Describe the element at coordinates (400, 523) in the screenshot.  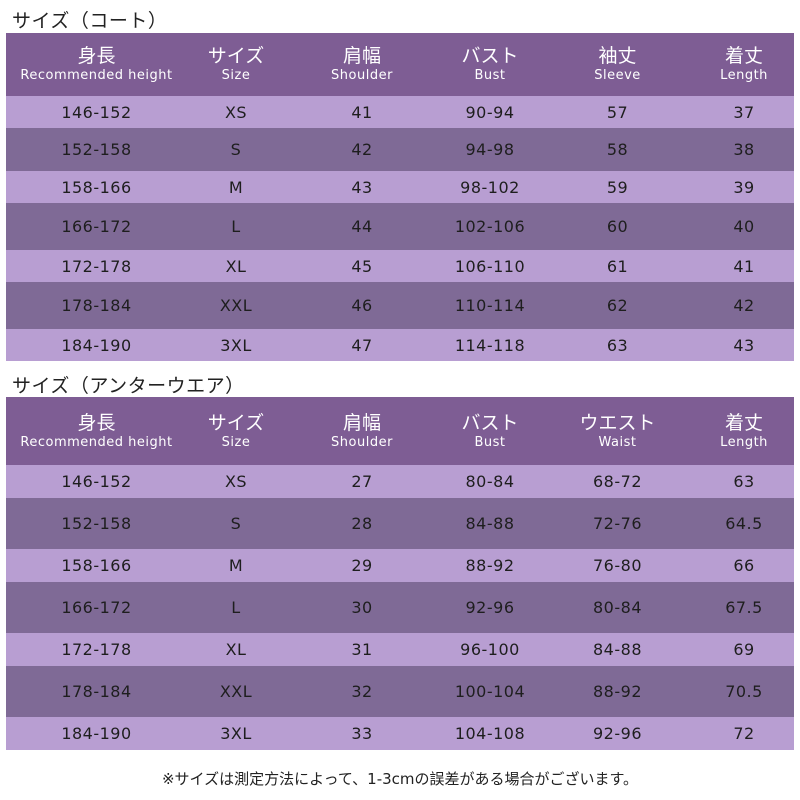
I see `table-row: 152-158 S 28 84-88 72-76 64.5` at that location.